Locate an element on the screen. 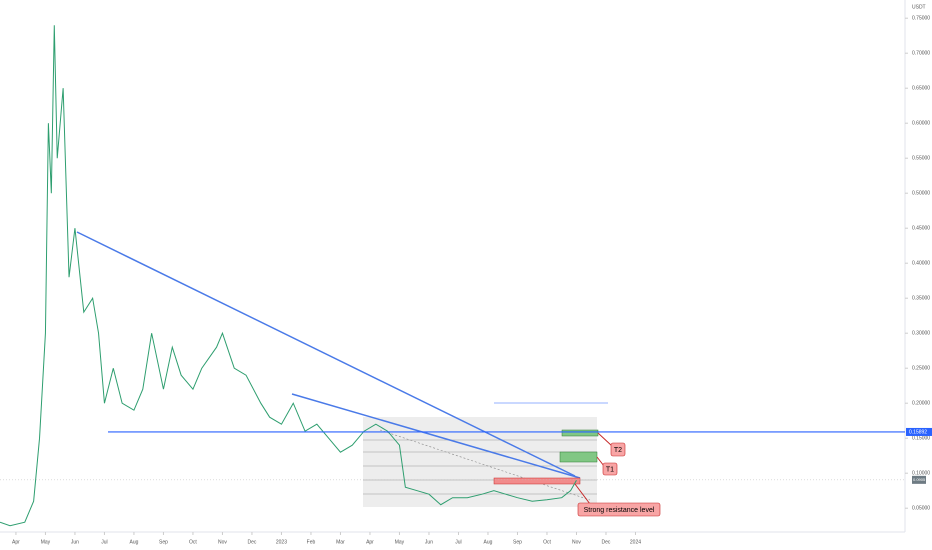 The image size is (932, 550). level-tag is located at coordinates (919, 431).